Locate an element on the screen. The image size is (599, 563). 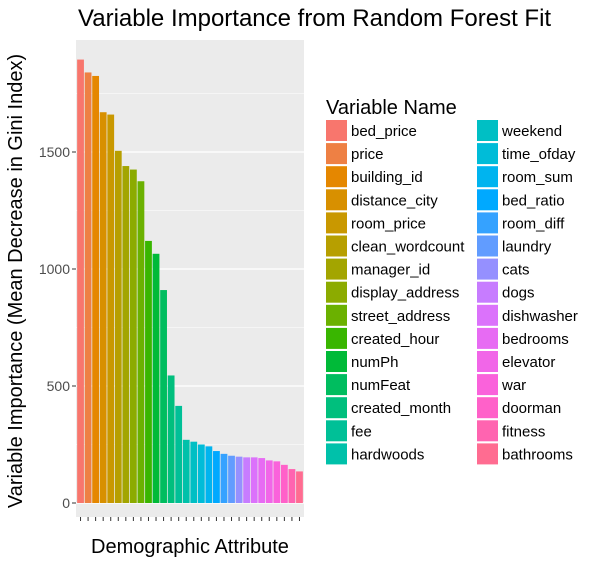
legend-label: room_price is located at coordinates (388, 223).